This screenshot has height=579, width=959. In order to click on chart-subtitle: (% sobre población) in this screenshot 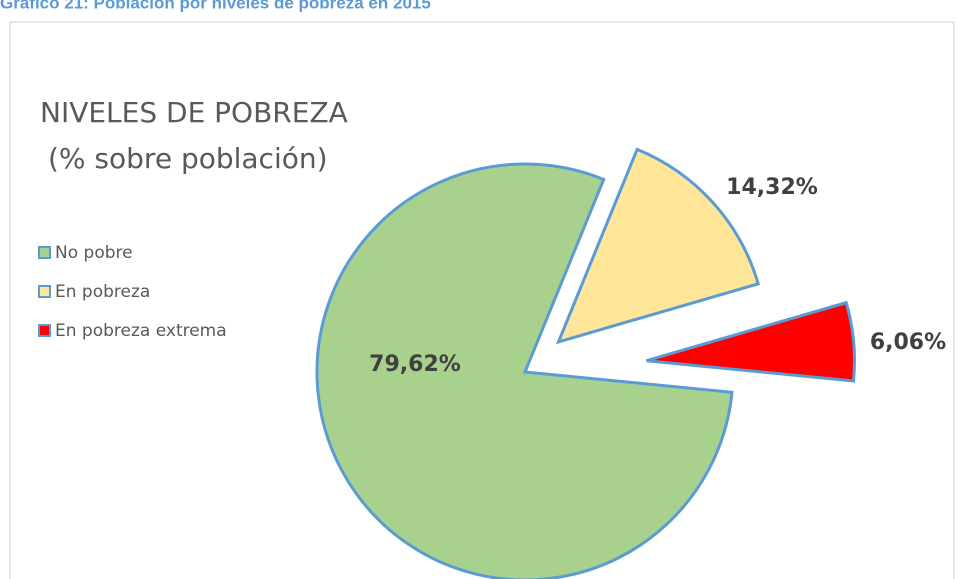, I will do `click(188, 158)`.